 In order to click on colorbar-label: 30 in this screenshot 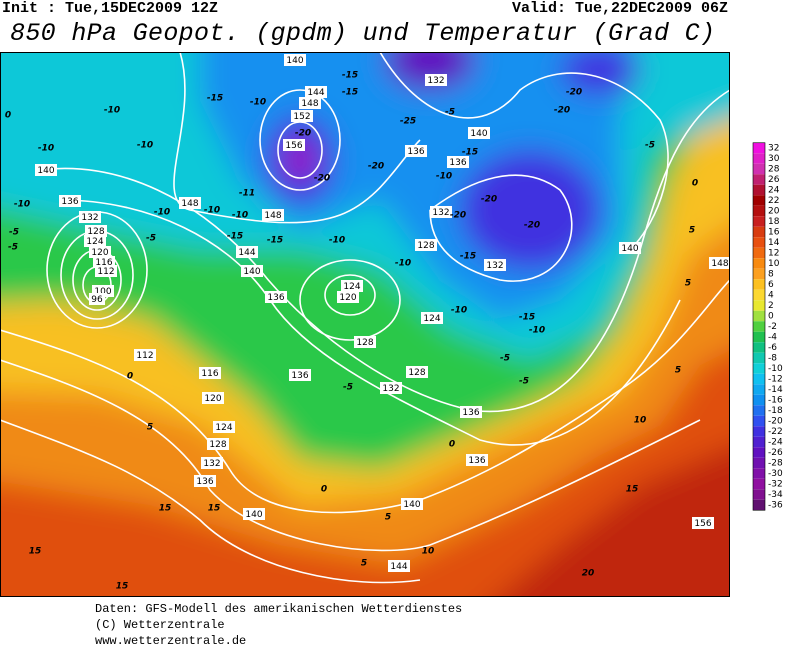, I will do `click(774, 159)`.